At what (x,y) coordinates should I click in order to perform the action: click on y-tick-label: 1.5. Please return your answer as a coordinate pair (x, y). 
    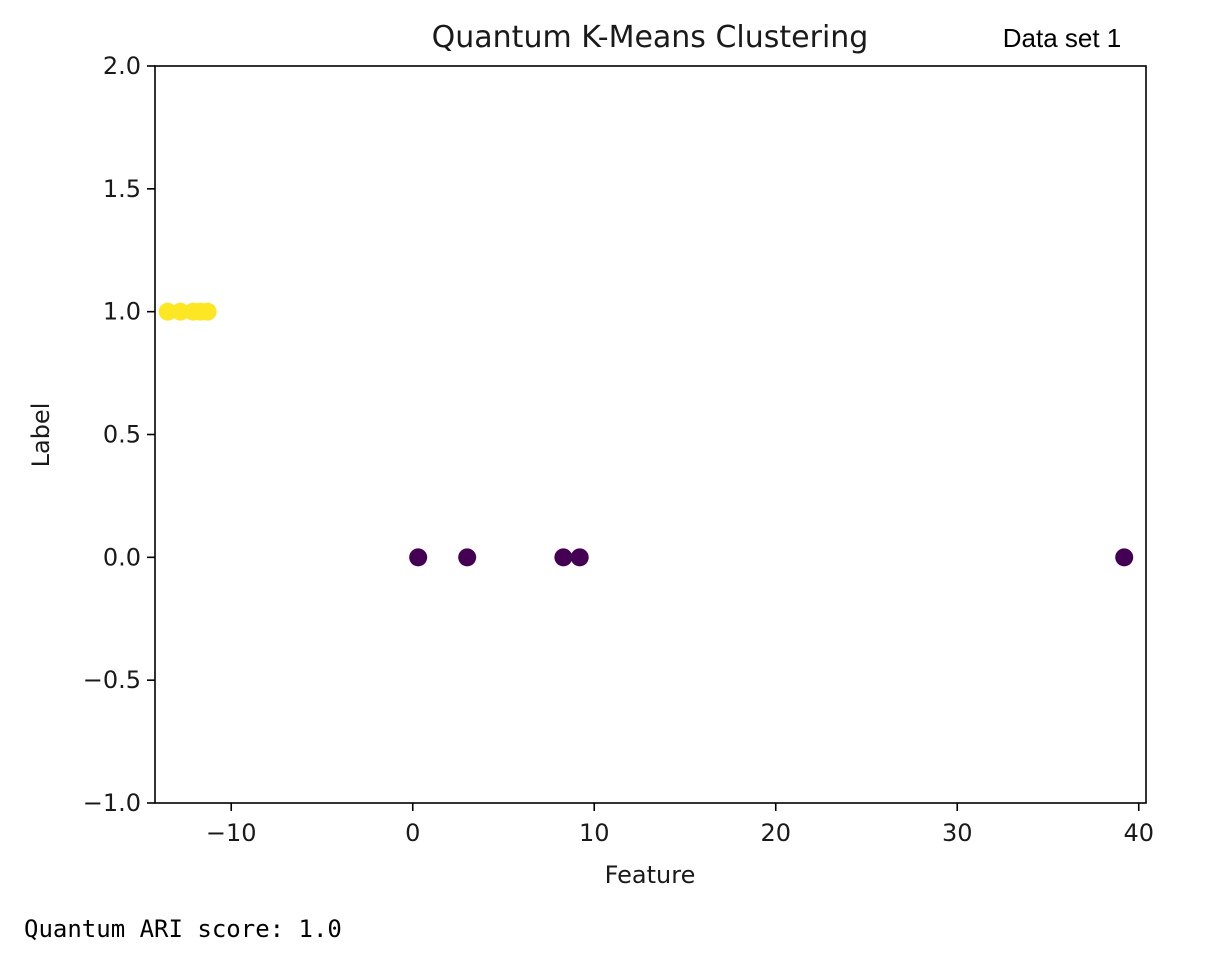
    Looking at the image, I should click on (122, 189).